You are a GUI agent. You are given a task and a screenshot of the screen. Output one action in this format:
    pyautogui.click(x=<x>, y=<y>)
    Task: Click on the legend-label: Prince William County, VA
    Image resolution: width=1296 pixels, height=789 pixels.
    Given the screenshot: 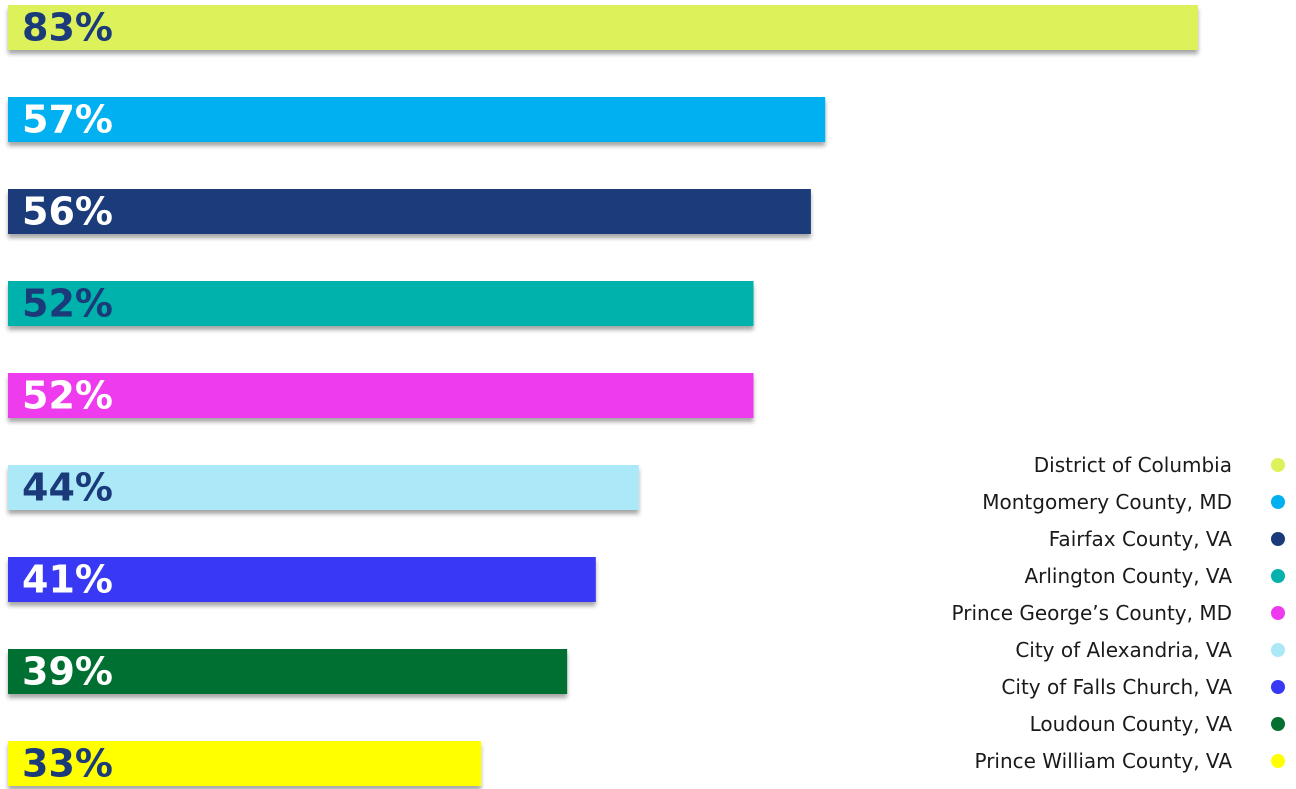 What is the action you would take?
    pyautogui.click(x=1103, y=761)
    